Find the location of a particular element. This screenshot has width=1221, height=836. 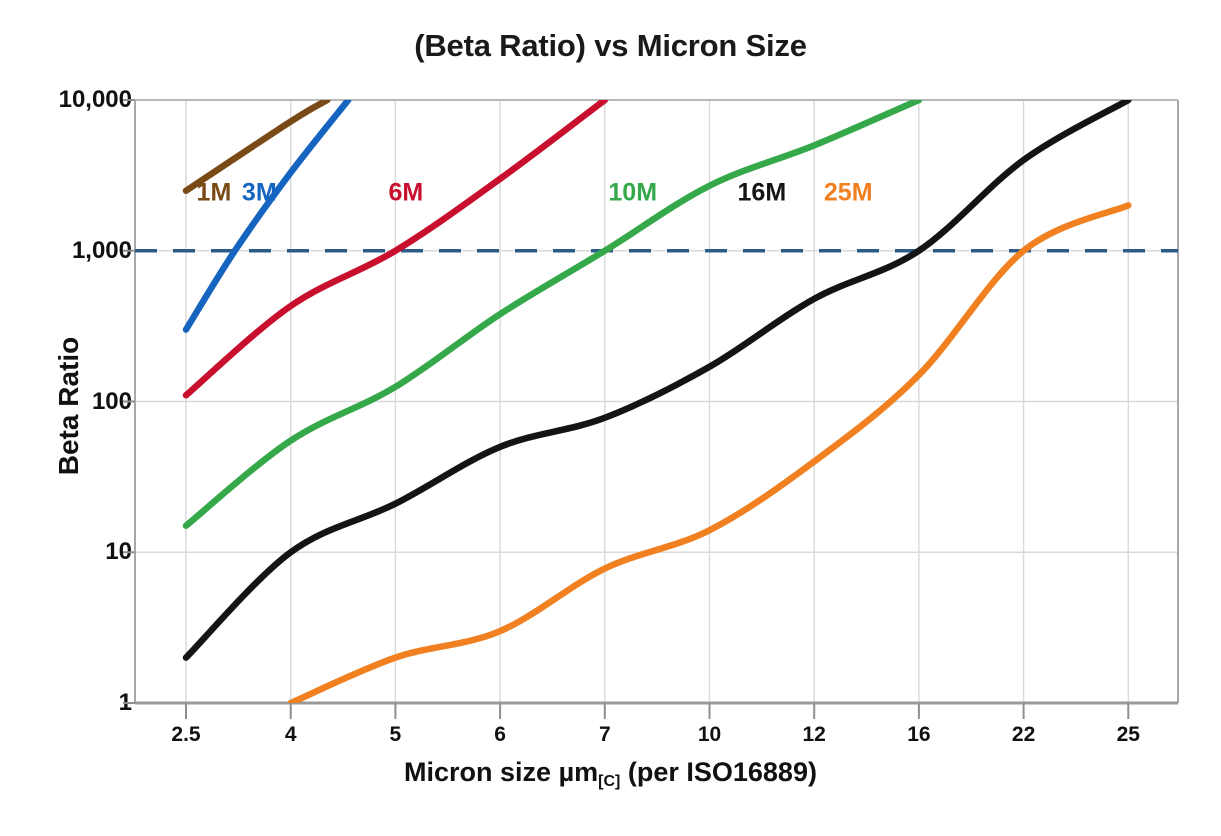

x-axis-title-prefix: Micron size µm is located at coordinates (501, 772).